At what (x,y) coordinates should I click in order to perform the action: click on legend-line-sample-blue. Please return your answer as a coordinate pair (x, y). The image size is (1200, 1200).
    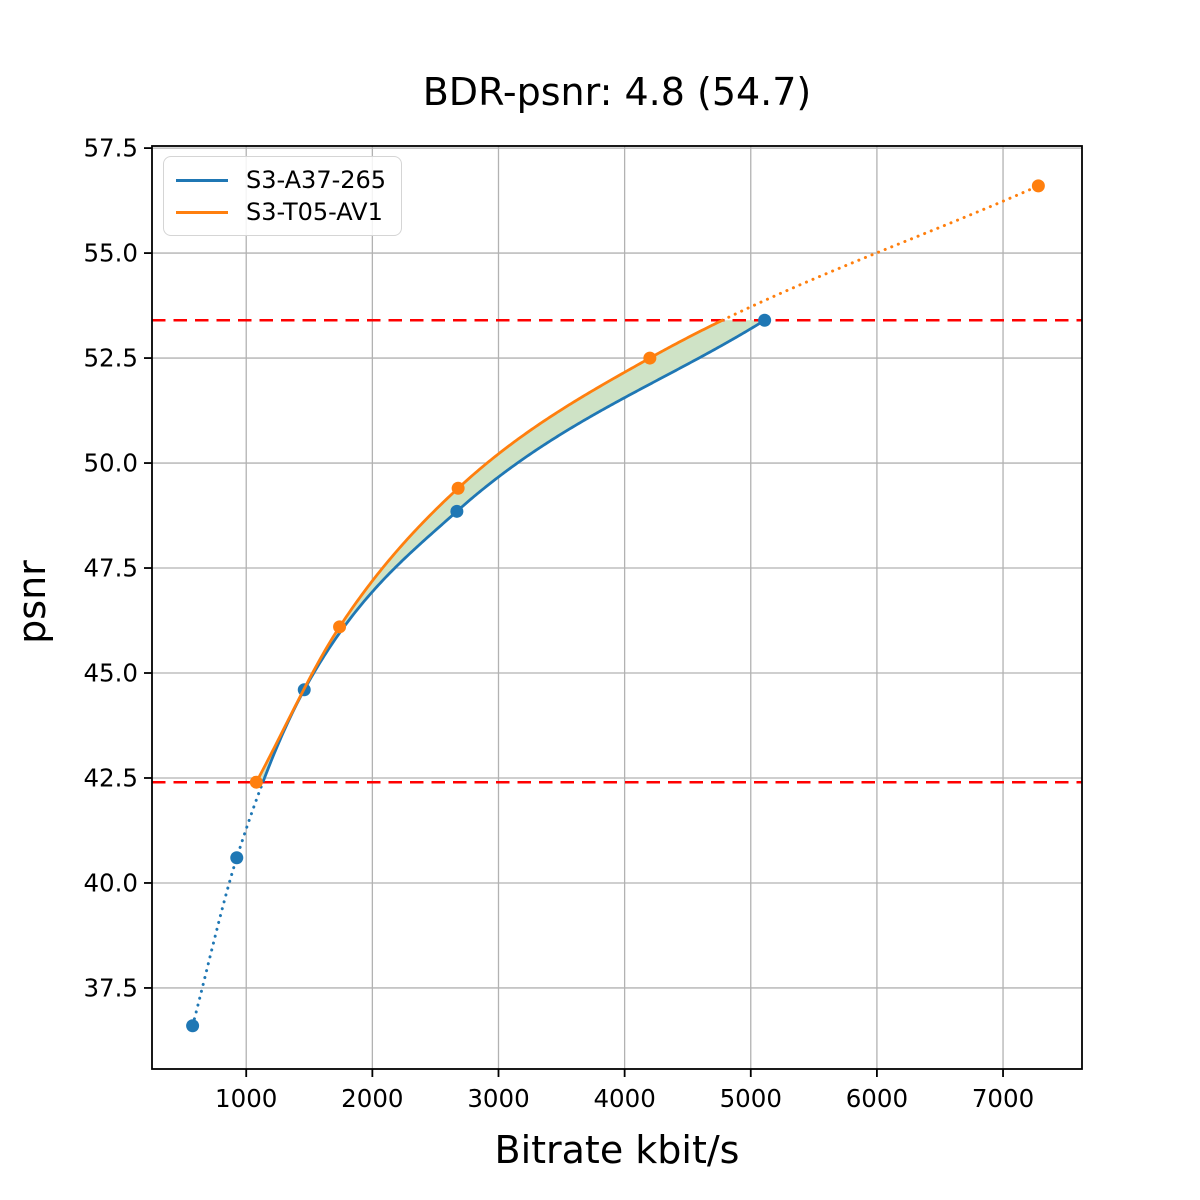
    Looking at the image, I should click on (202, 180).